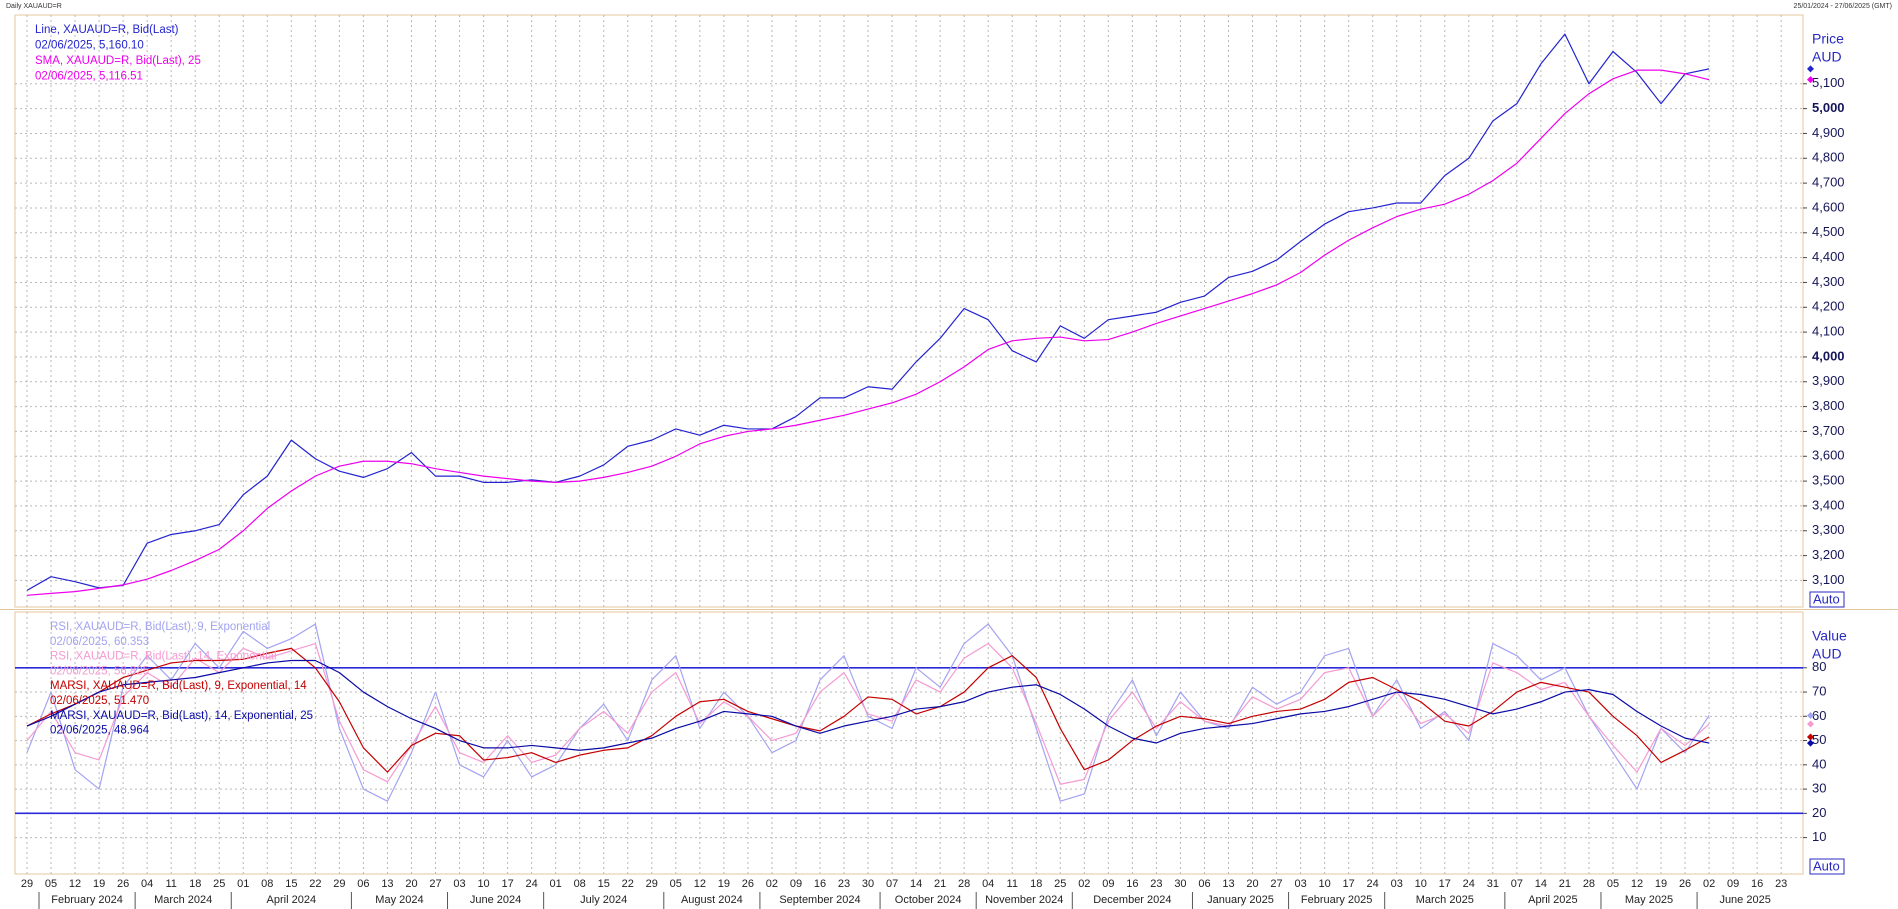 This screenshot has width=1898, height=909. What do you see at coordinates (1733, 884) in the screenshot?
I see `x-tick-label: 09` at bounding box center [1733, 884].